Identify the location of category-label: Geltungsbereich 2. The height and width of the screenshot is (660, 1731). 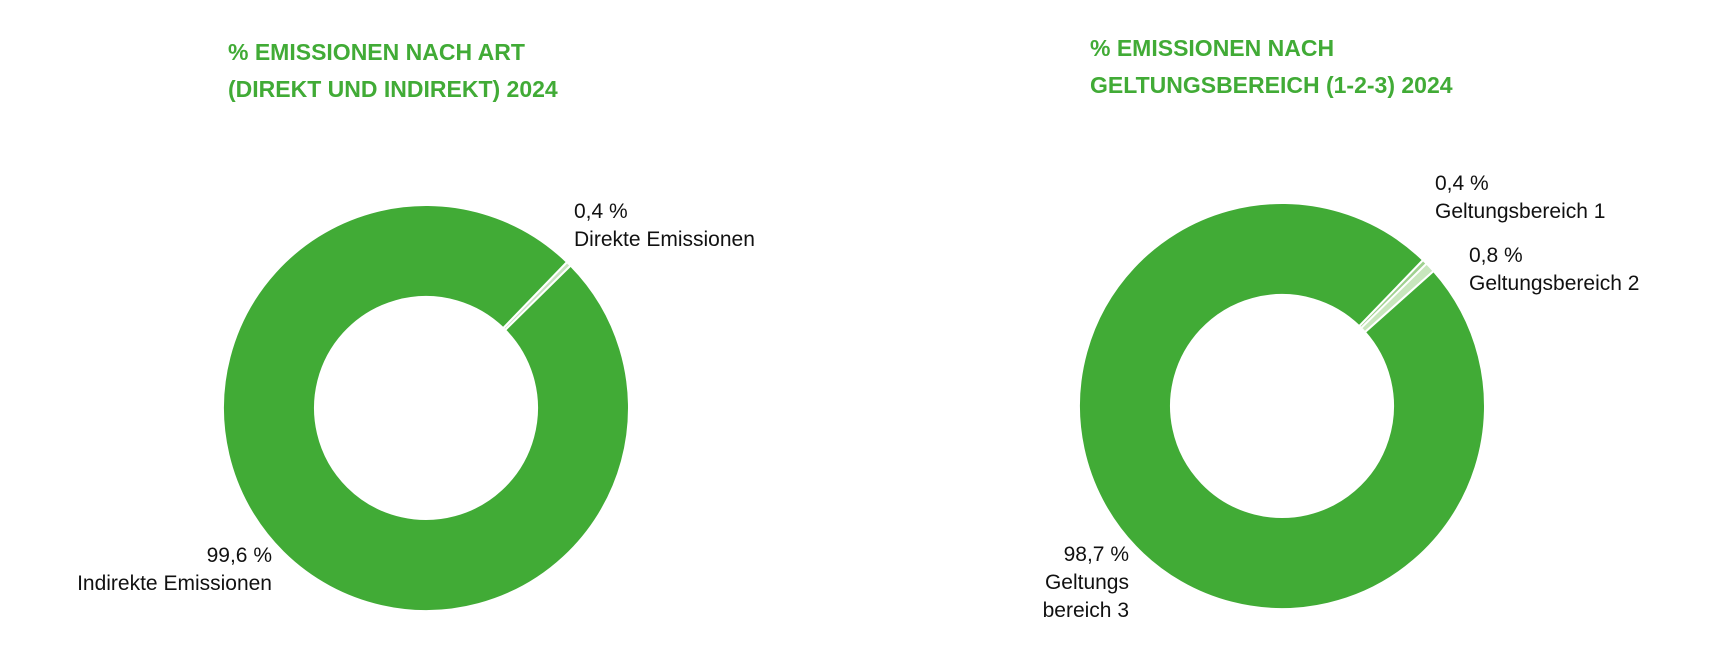
(1554, 283).